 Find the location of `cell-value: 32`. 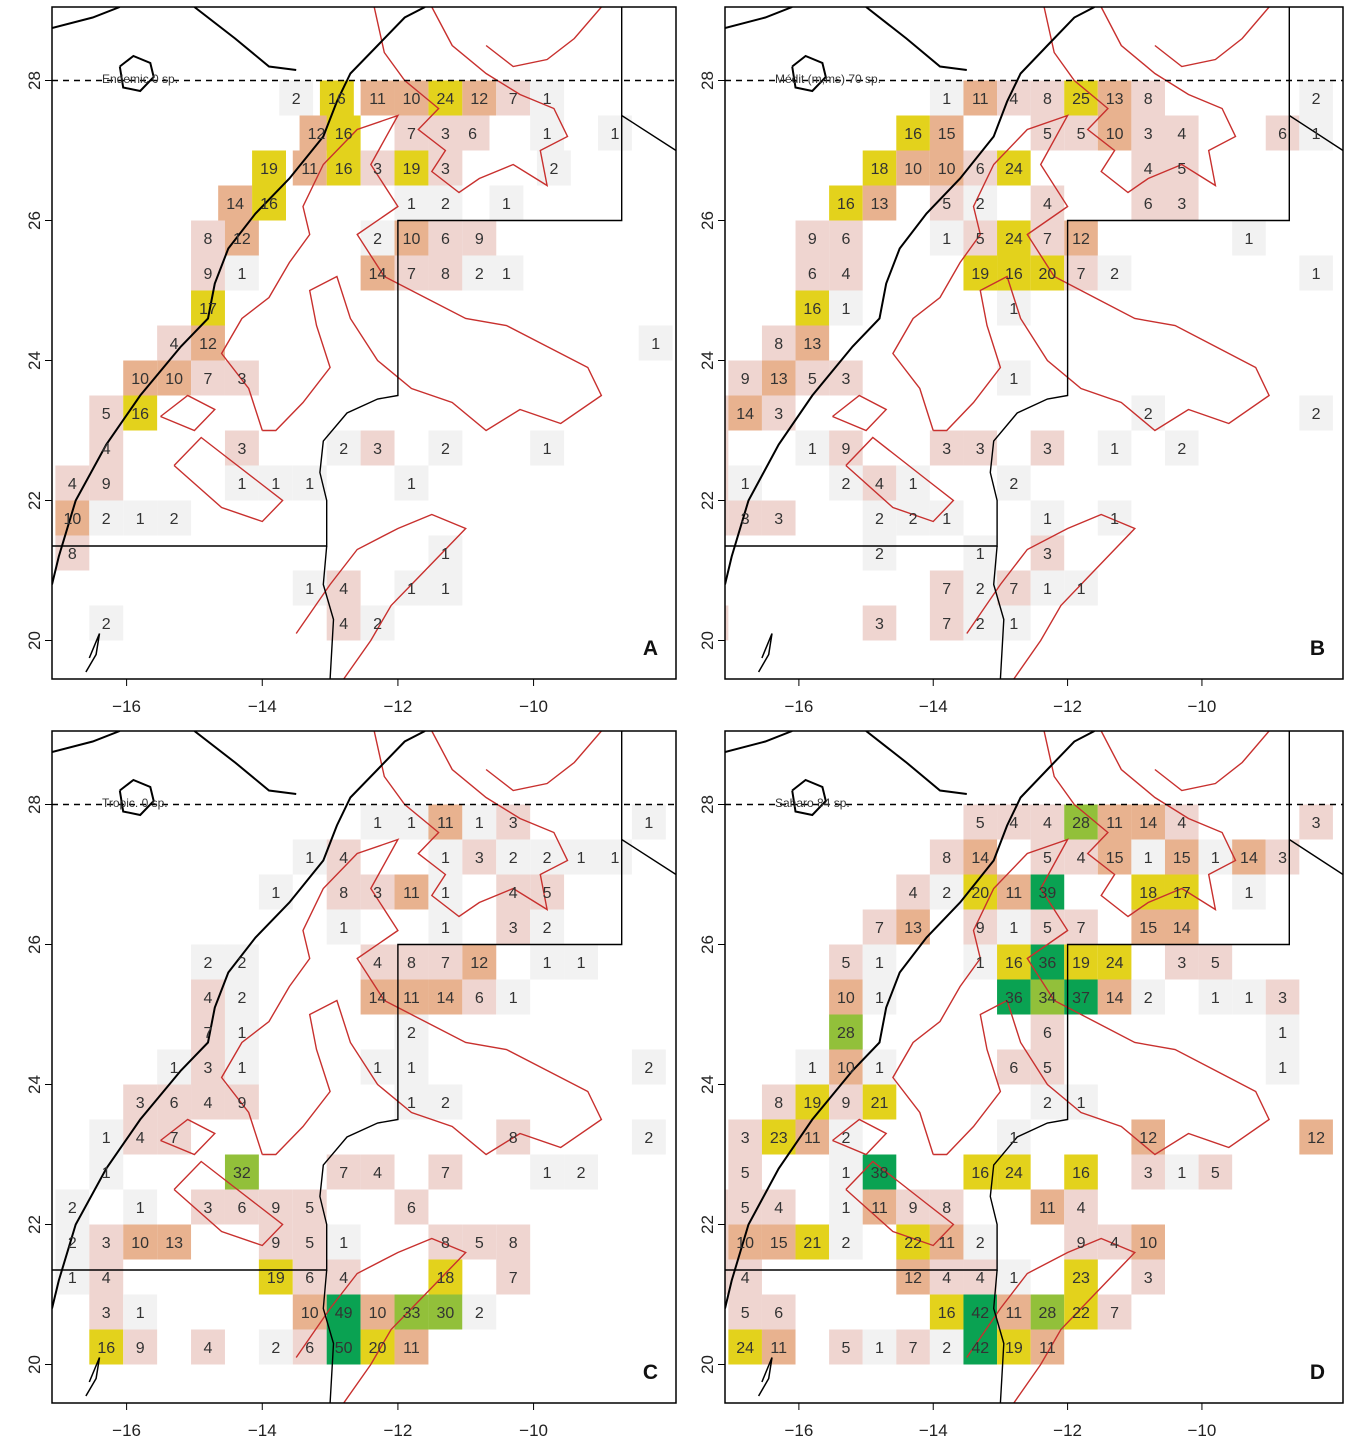

cell-value: 32 is located at coordinates (242, 1173).